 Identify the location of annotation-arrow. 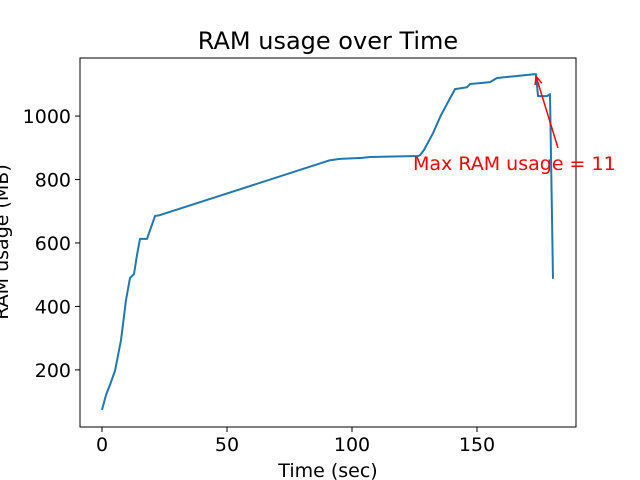
(547, 112).